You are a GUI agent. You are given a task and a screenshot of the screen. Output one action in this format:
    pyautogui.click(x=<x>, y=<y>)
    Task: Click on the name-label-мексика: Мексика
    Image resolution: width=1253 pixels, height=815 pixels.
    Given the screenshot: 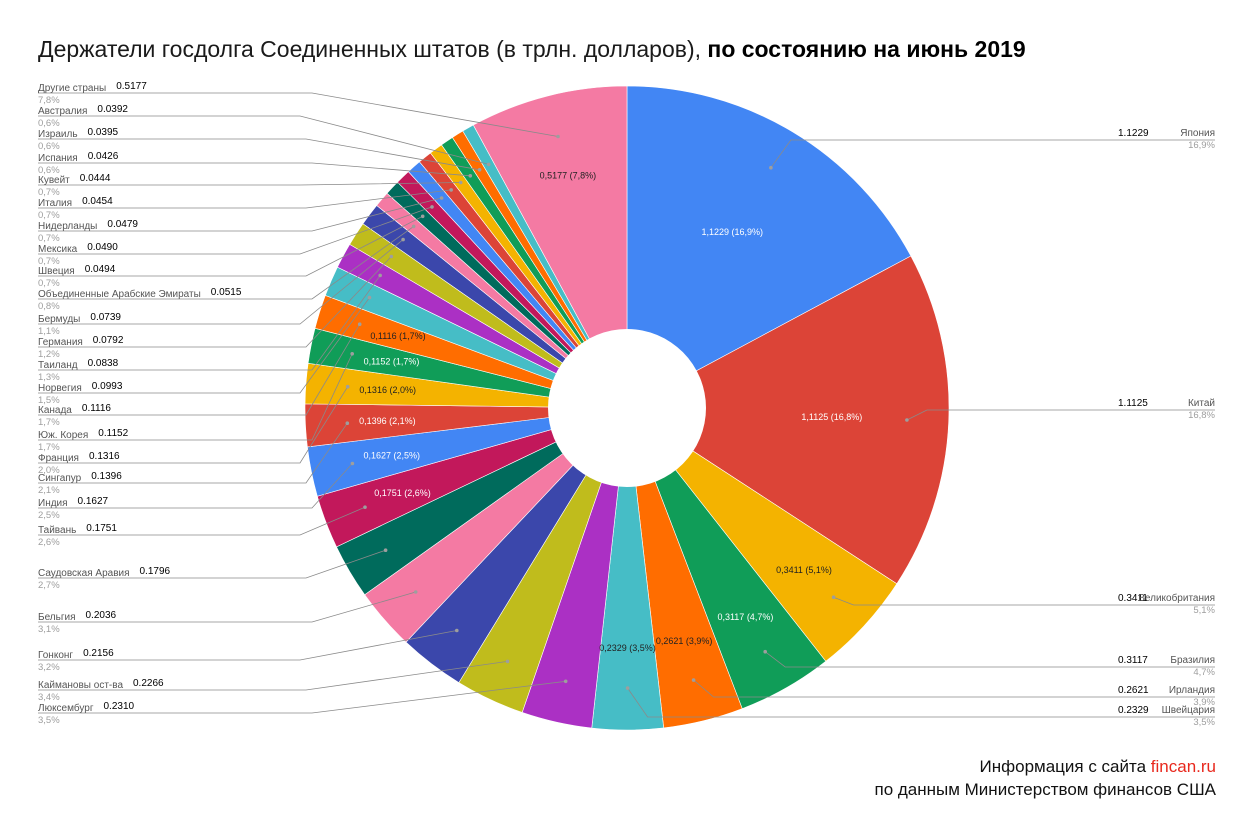 What is the action you would take?
    pyautogui.click(x=58, y=249)
    